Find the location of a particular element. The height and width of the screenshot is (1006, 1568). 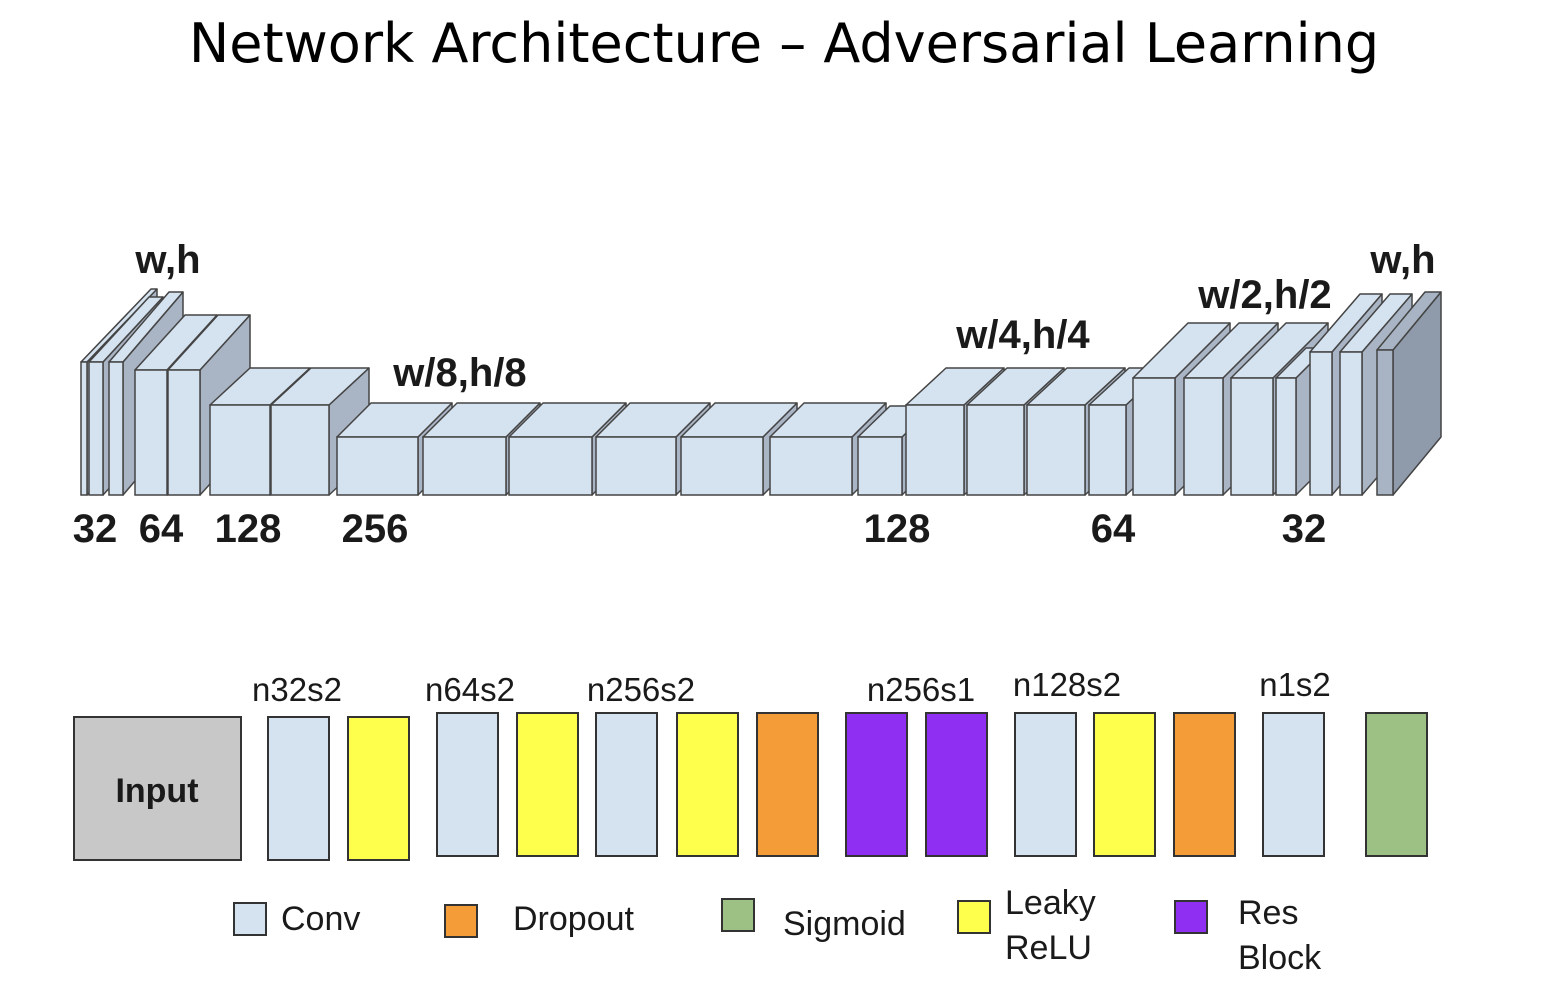

resolution-label-quarter: w/4,h/4 is located at coordinates (1022, 335).